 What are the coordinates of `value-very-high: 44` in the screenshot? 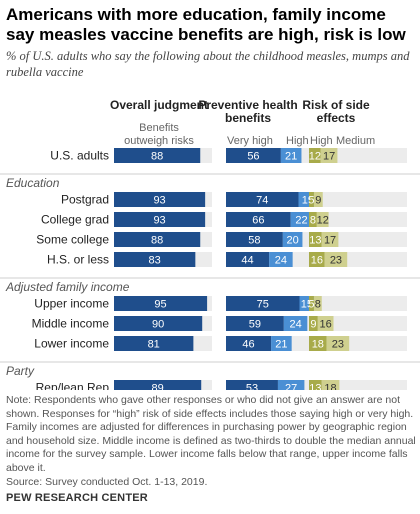 It's located at (247, 261).